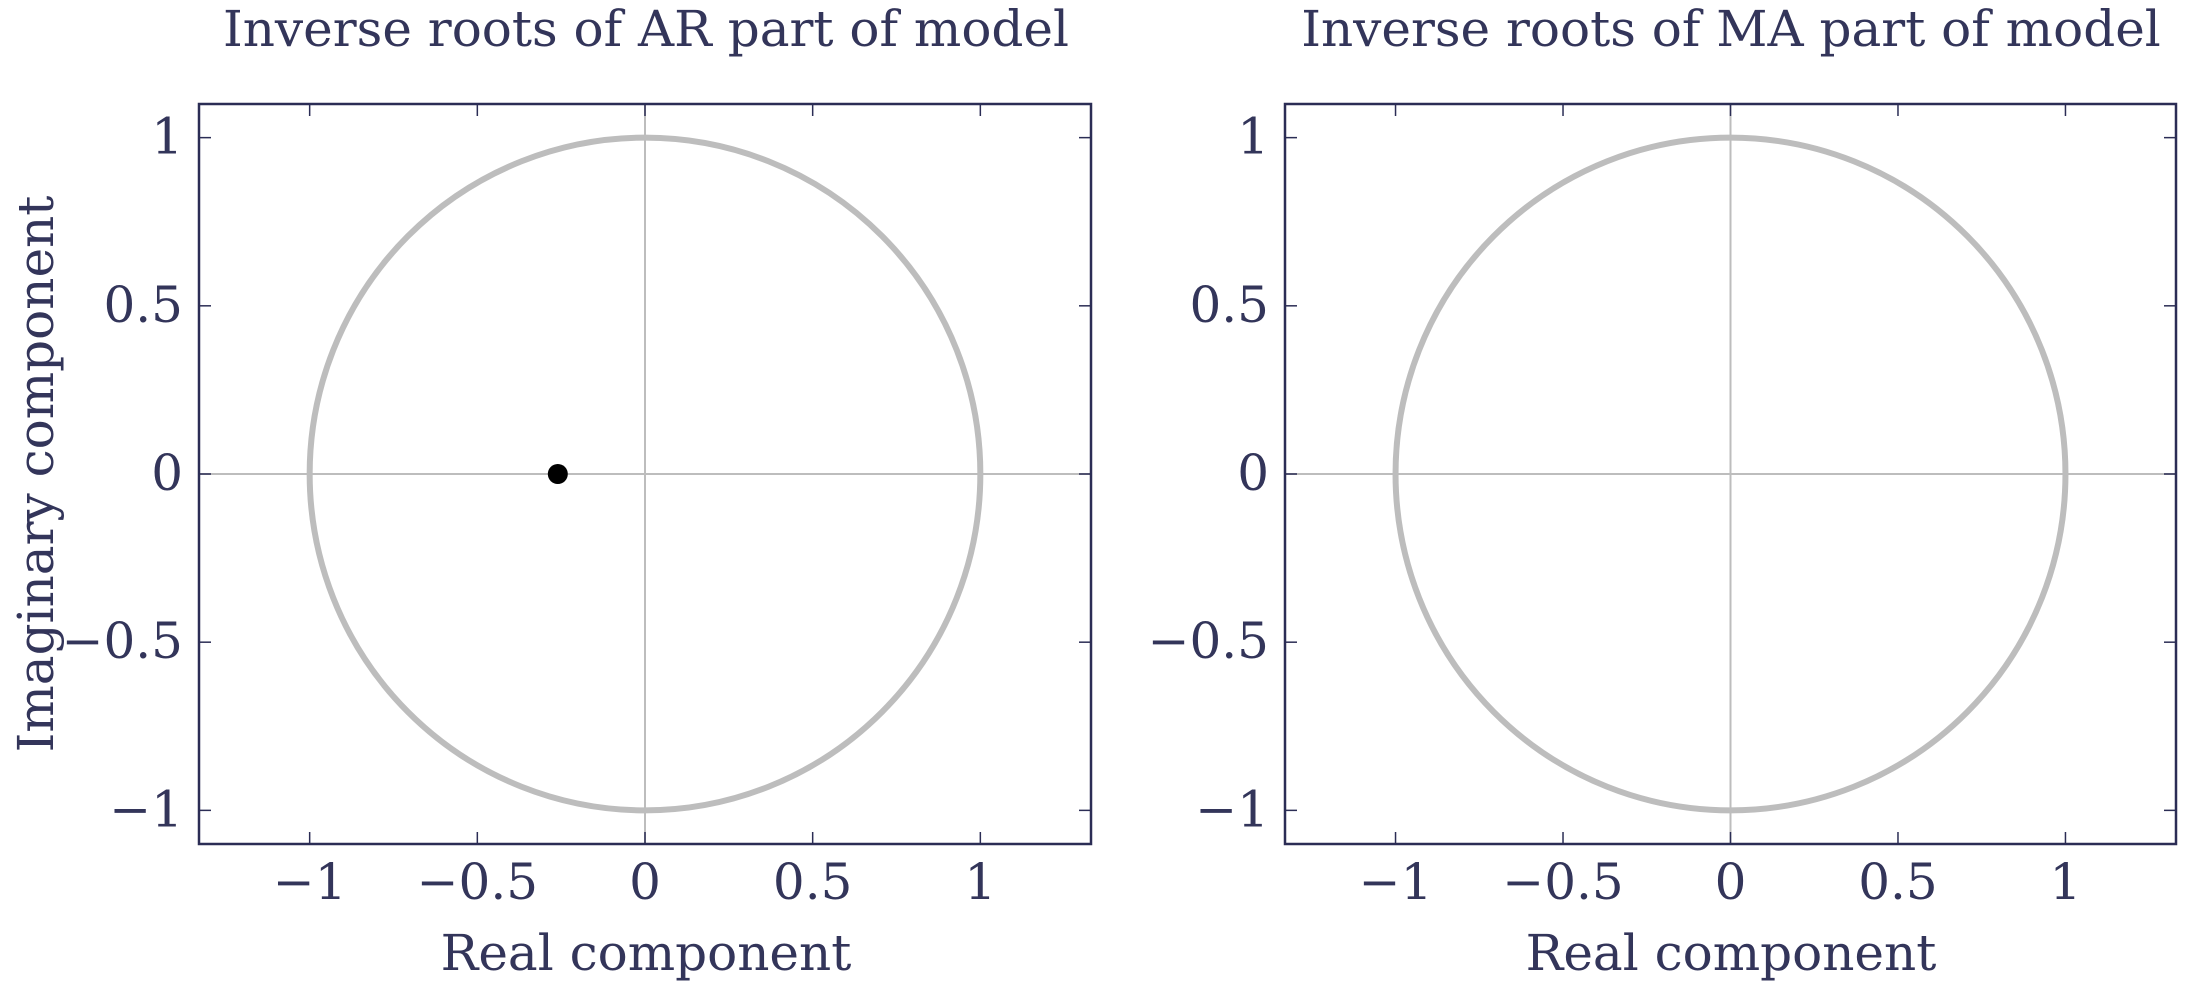 The width and height of the screenshot is (2188, 997). Describe the element at coordinates (310, 882) in the screenshot. I see `ar-x-tick-label: −1` at that location.